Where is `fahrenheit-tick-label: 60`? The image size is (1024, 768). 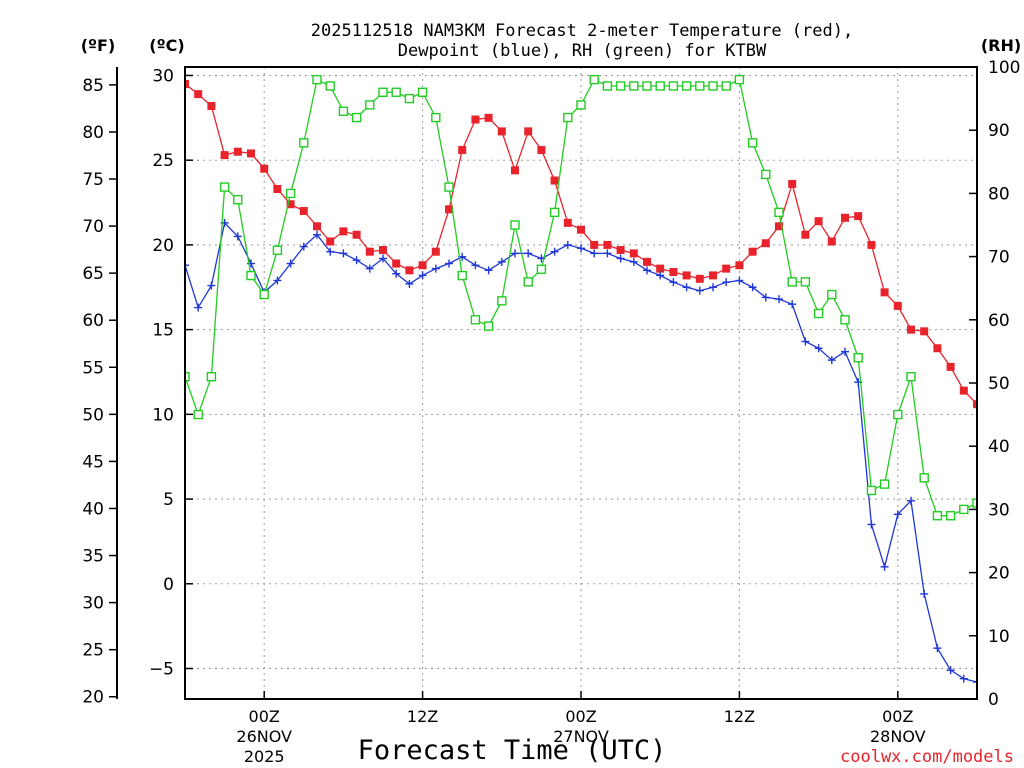 fahrenheit-tick-label: 60 is located at coordinates (93, 321).